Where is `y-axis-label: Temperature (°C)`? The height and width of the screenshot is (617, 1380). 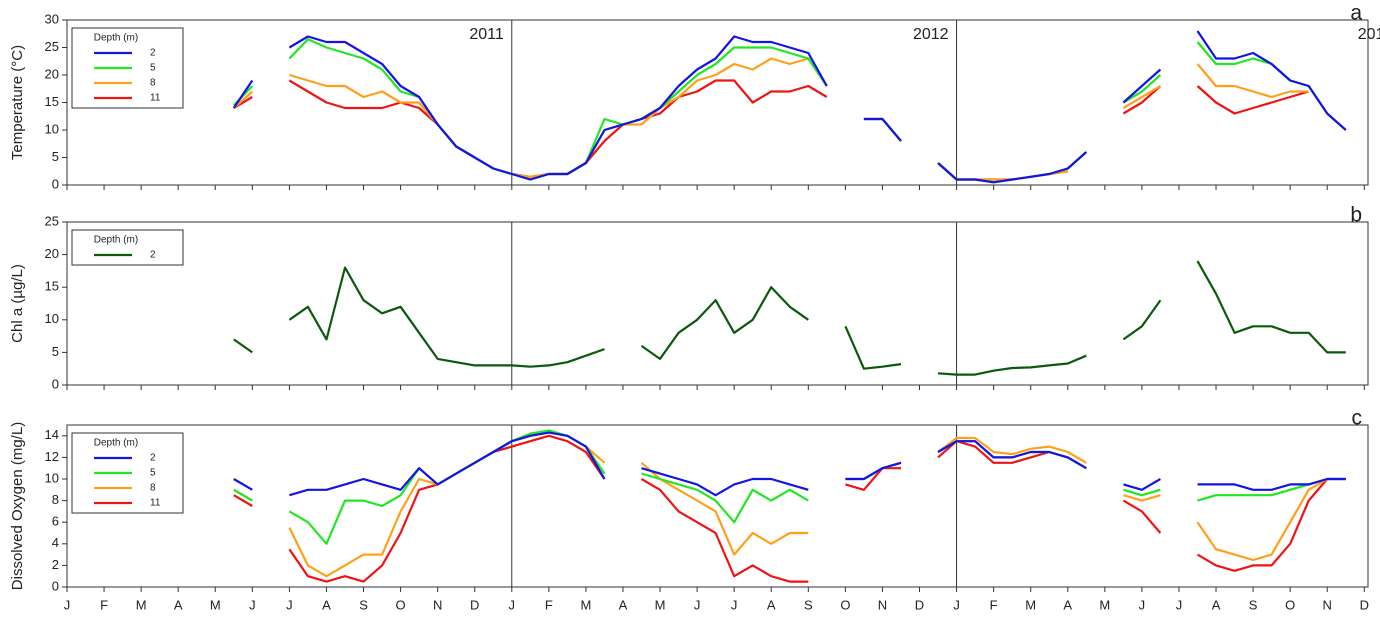 y-axis-label: Temperature (°C) is located at coordinates (17, 102).